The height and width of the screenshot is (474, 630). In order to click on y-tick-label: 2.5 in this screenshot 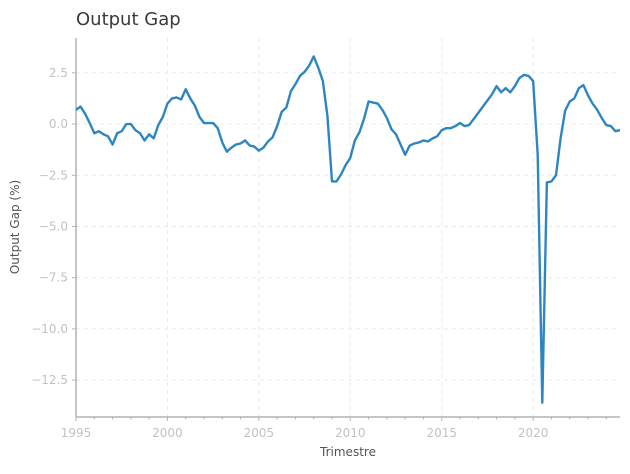, I will do `click(58, 73)`.